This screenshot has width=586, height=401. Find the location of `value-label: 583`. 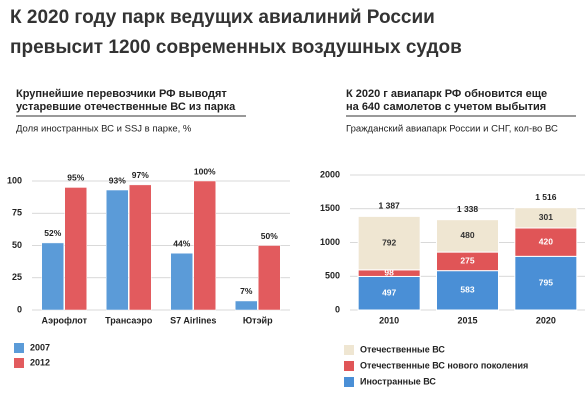

value-label: 583 is located at coordinates (467, 290).